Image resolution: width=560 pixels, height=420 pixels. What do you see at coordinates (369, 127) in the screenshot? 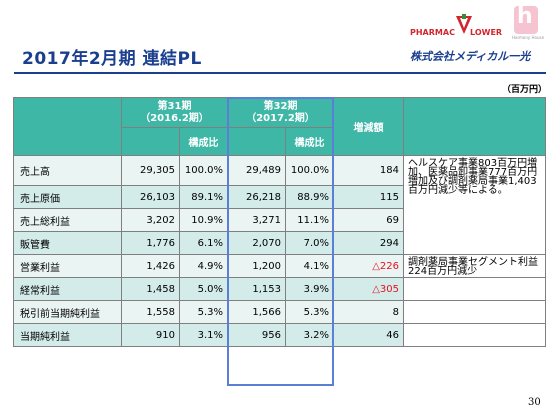
I see `change-header: 増減額` at bounding box center [369, 127].